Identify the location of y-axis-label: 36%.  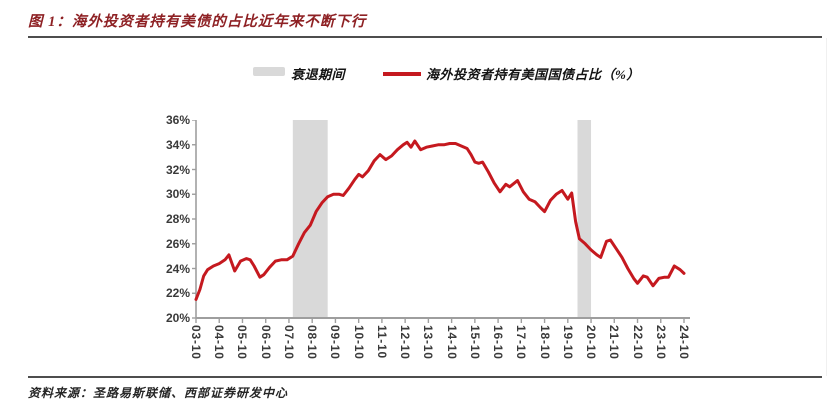
(177, 120).